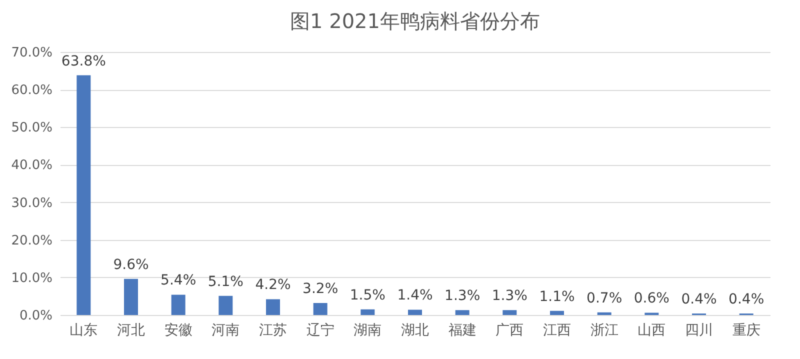  What do you see at coordinates (31, 203) in the screenshot?
I see `y-tick-label: 30.0%` at bounding box center [31, 203].